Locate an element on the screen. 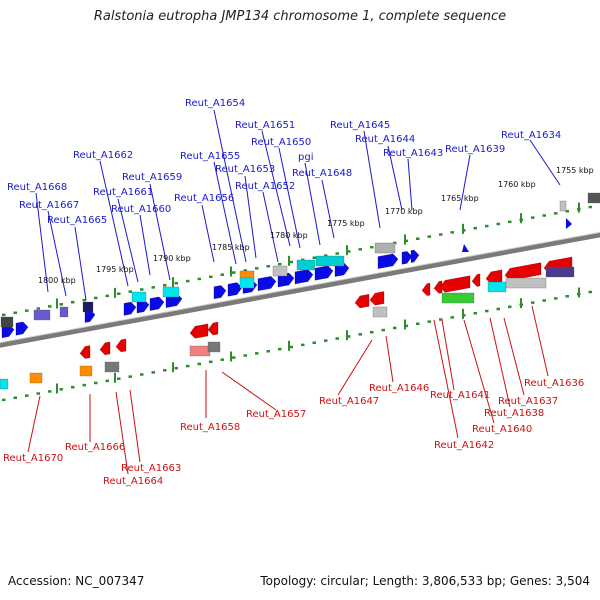  gene-label: Reut_A1661 is located at coordinates (123, 192).